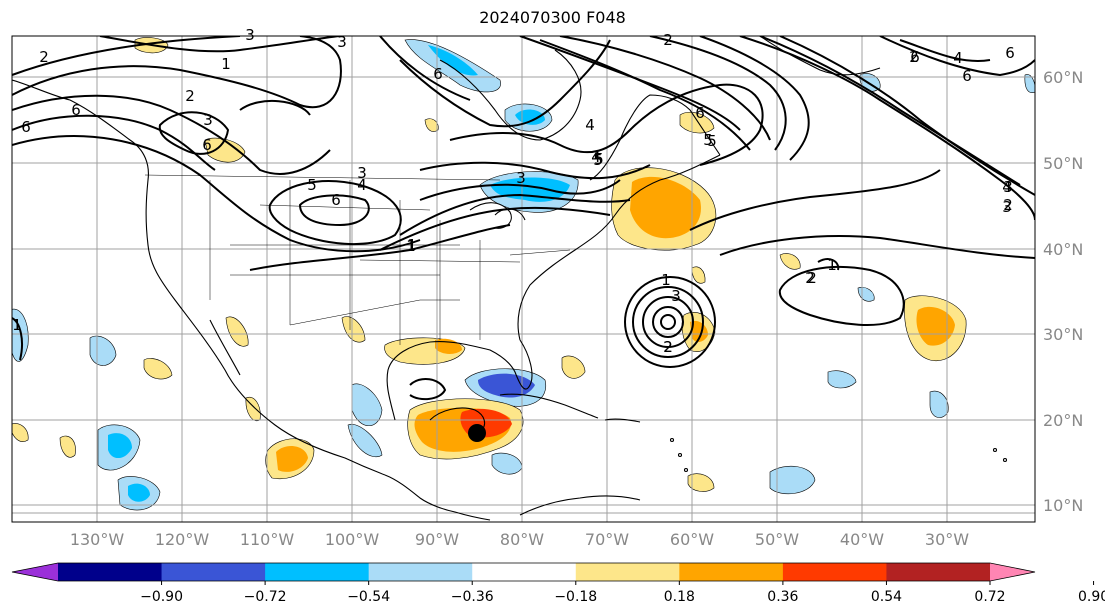 The image size is (1105, 615). What do you see at coordinates (1063, 505) in the screenshot?
I see `lat-label-10: 10°N` at bounding box center [1063, 505].